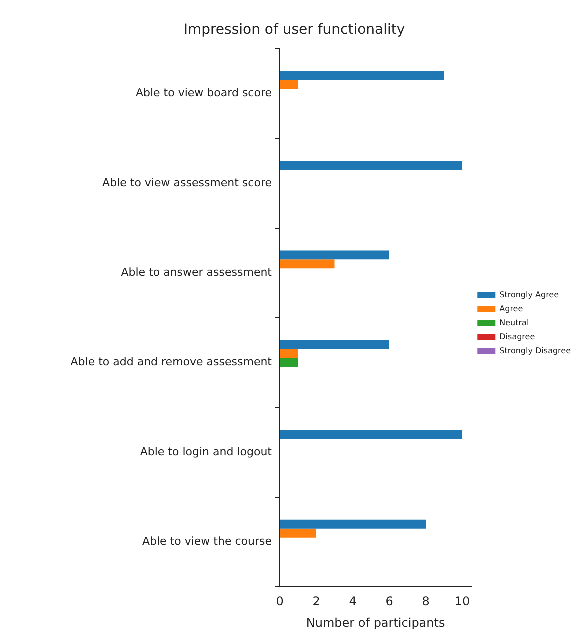 The height and width of the screenshot is (635, 585). Describe the element at coordinates (207, 541) in the screenshot. I see `y-tick-label: Able to view the course` at that location.